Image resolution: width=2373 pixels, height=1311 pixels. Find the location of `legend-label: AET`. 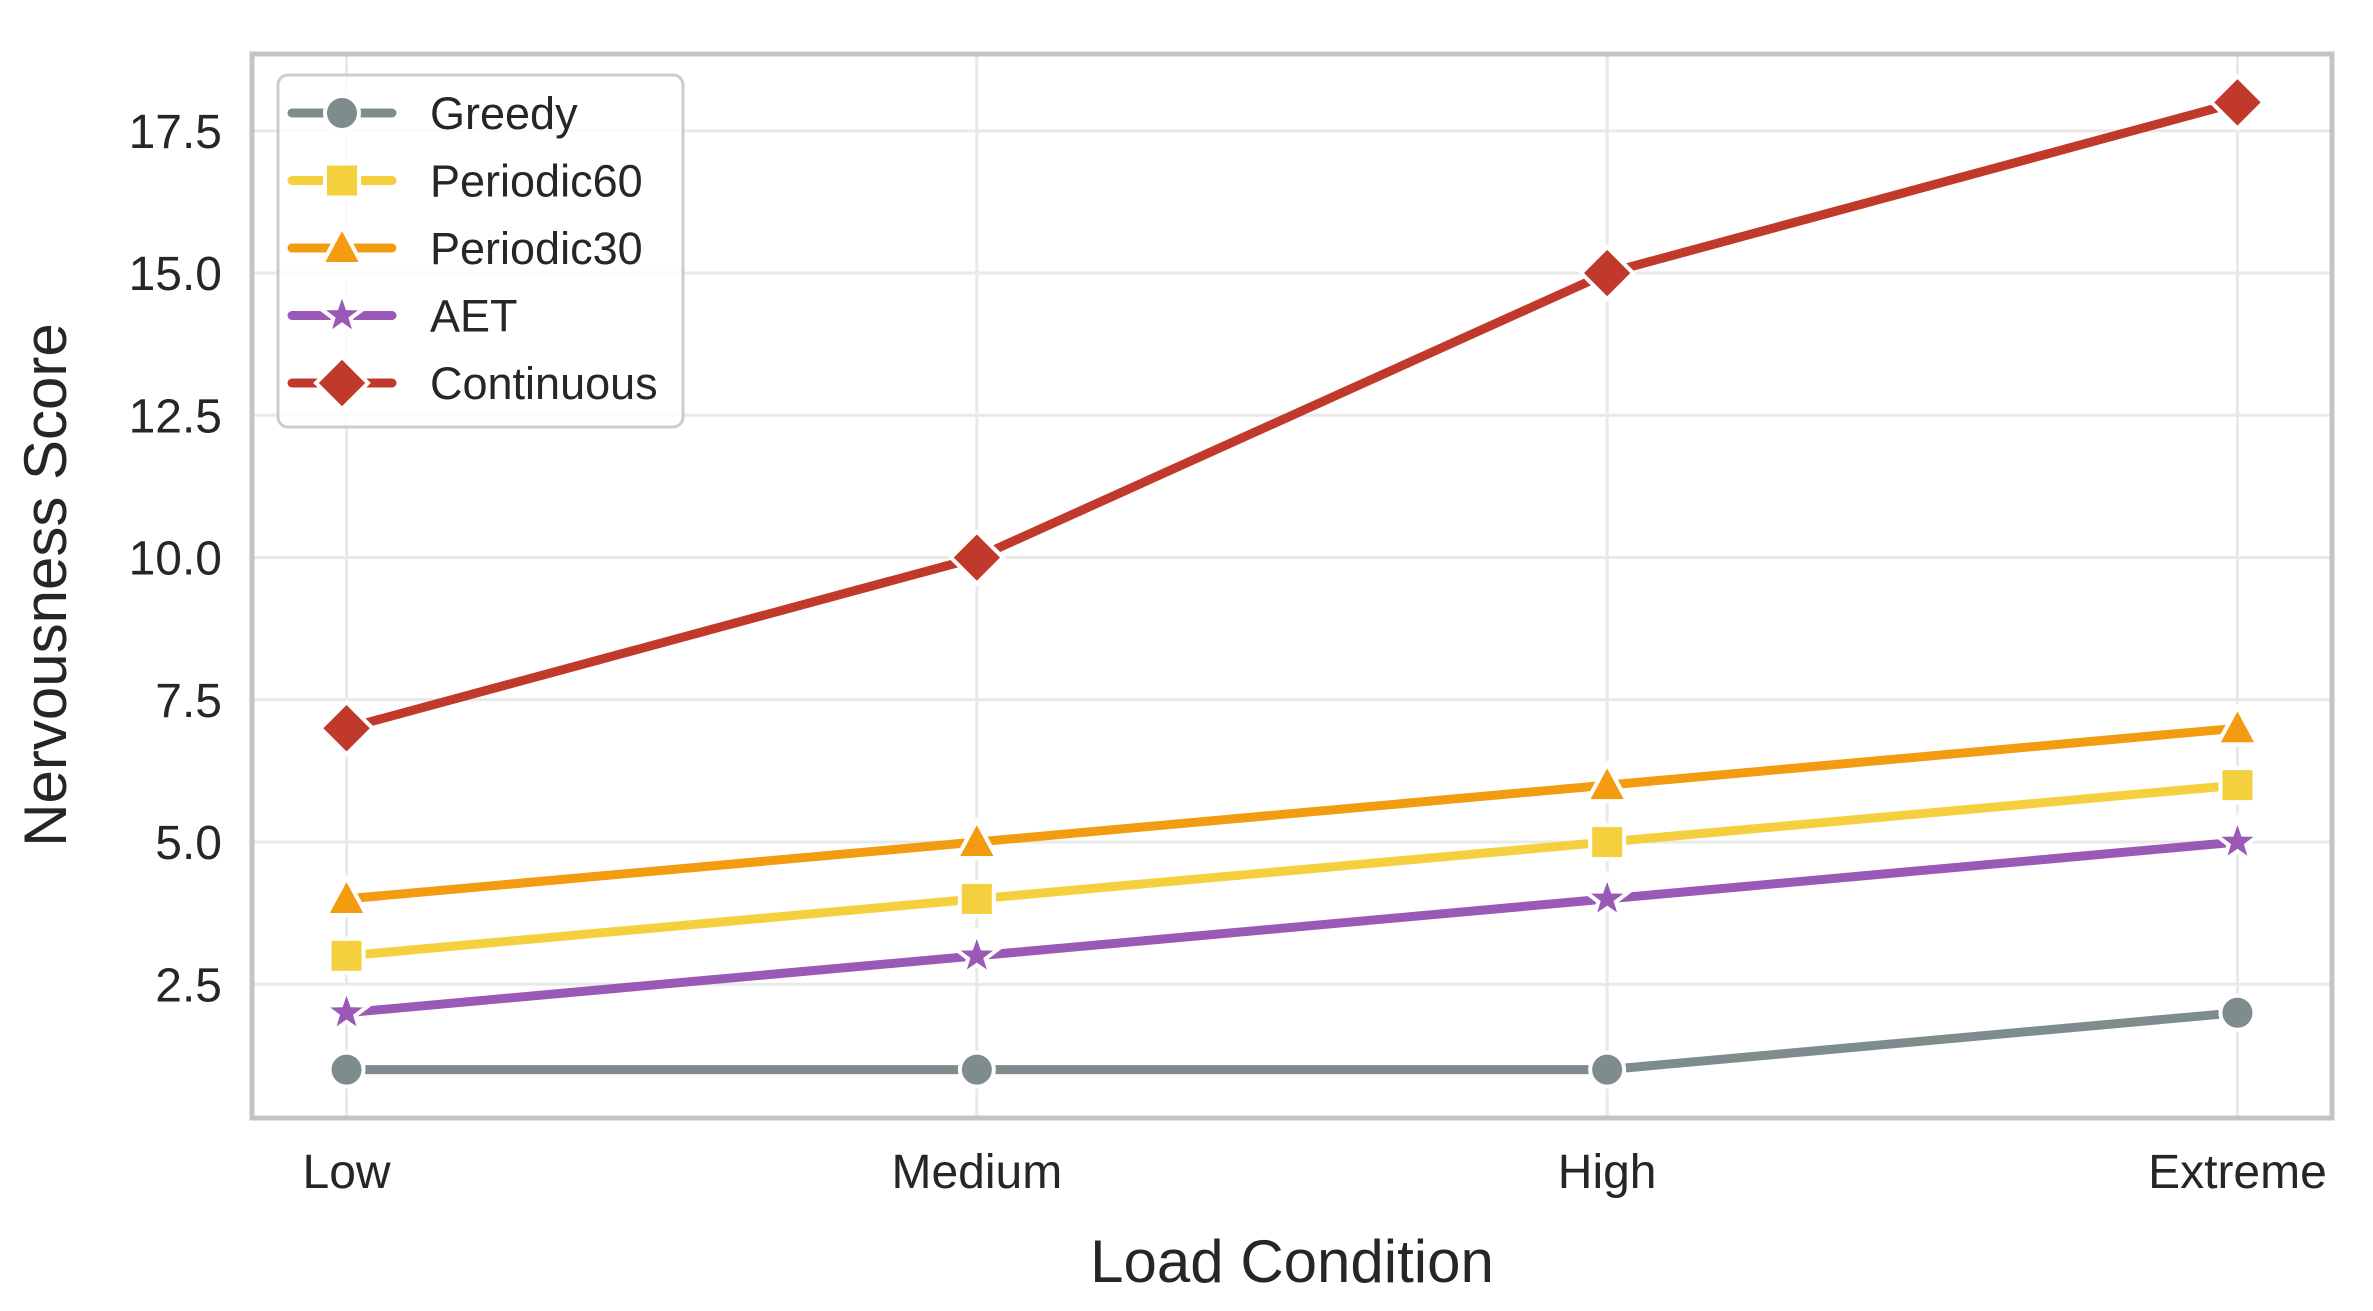

legend-label: AET is located at coordinates (474, 316).